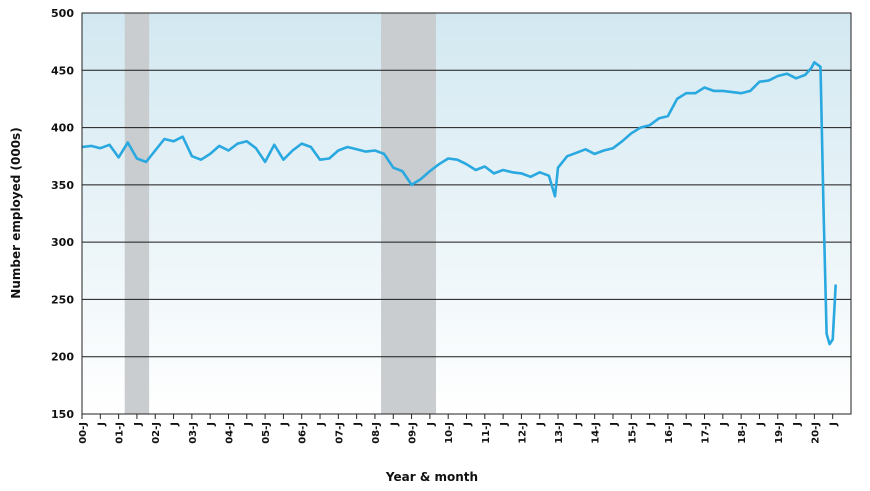  I want to click on x-tick-label-10: 05-J, so click(266, 433).